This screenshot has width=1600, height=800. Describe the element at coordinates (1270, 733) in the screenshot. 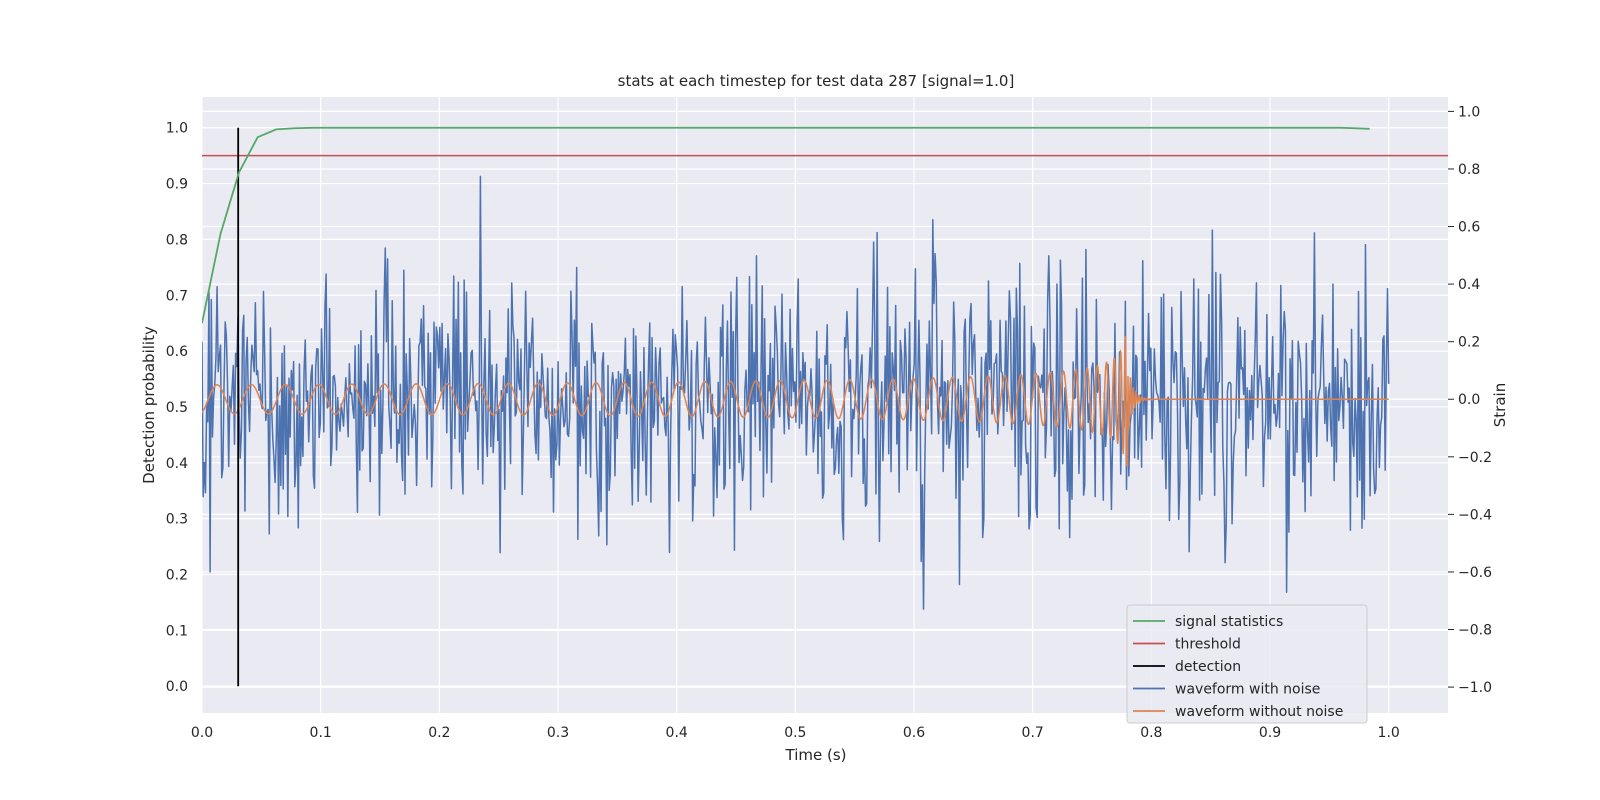

I see `x-tick-label: 0.9` at that location.